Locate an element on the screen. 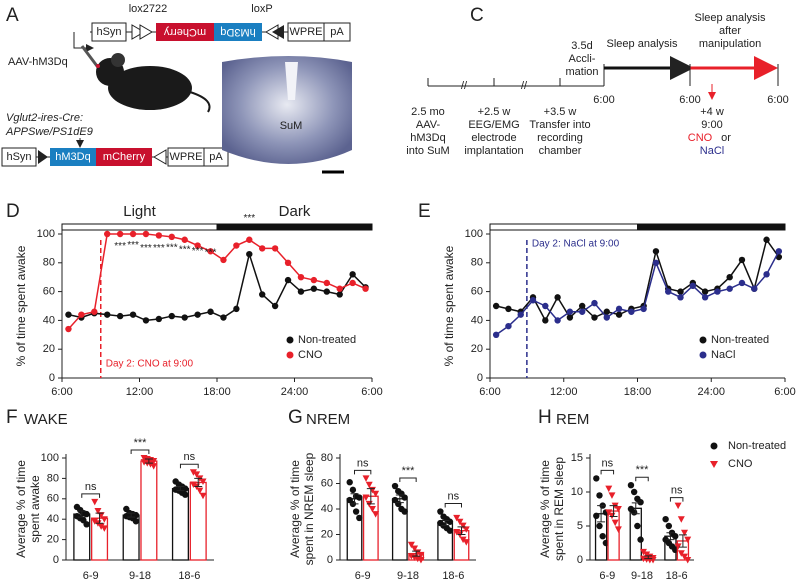  panel-letter: D is located at coordinates (13, 211).